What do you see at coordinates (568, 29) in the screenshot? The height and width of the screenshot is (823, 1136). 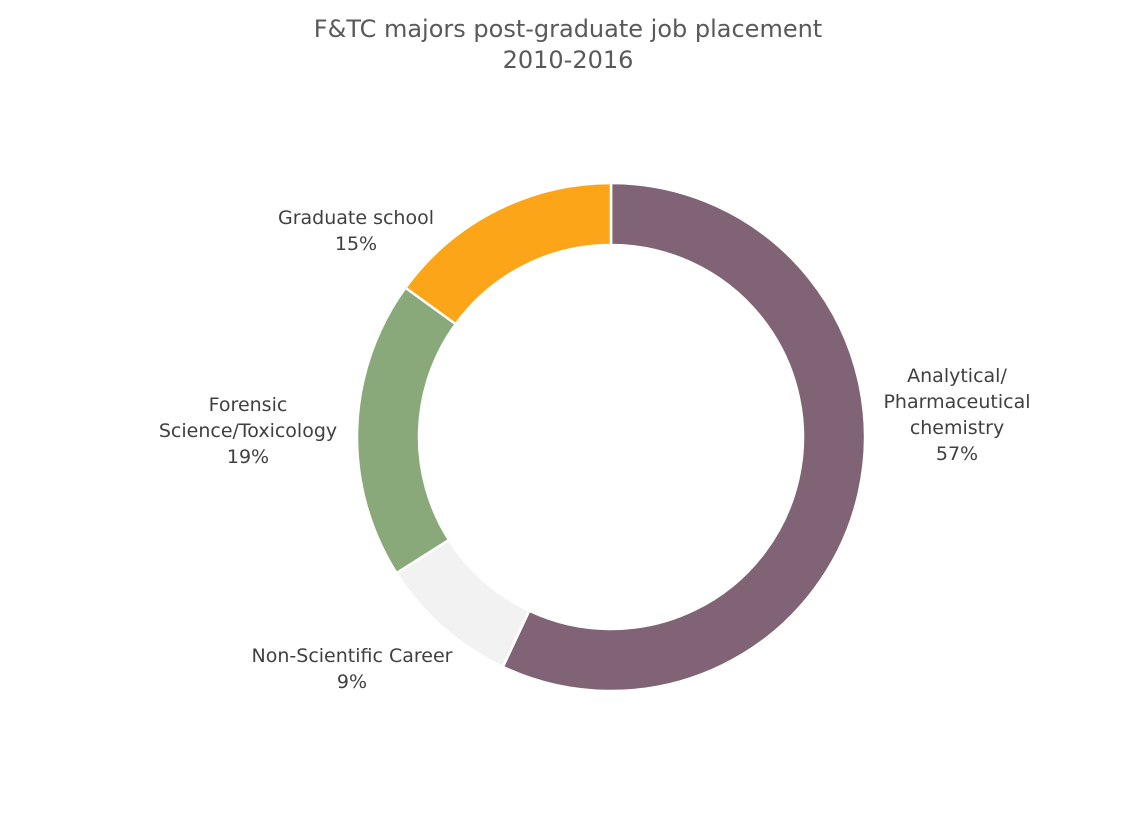 I see `chart-title: F&TC majors post-graduate job placement` at bounding box center [568, 29].